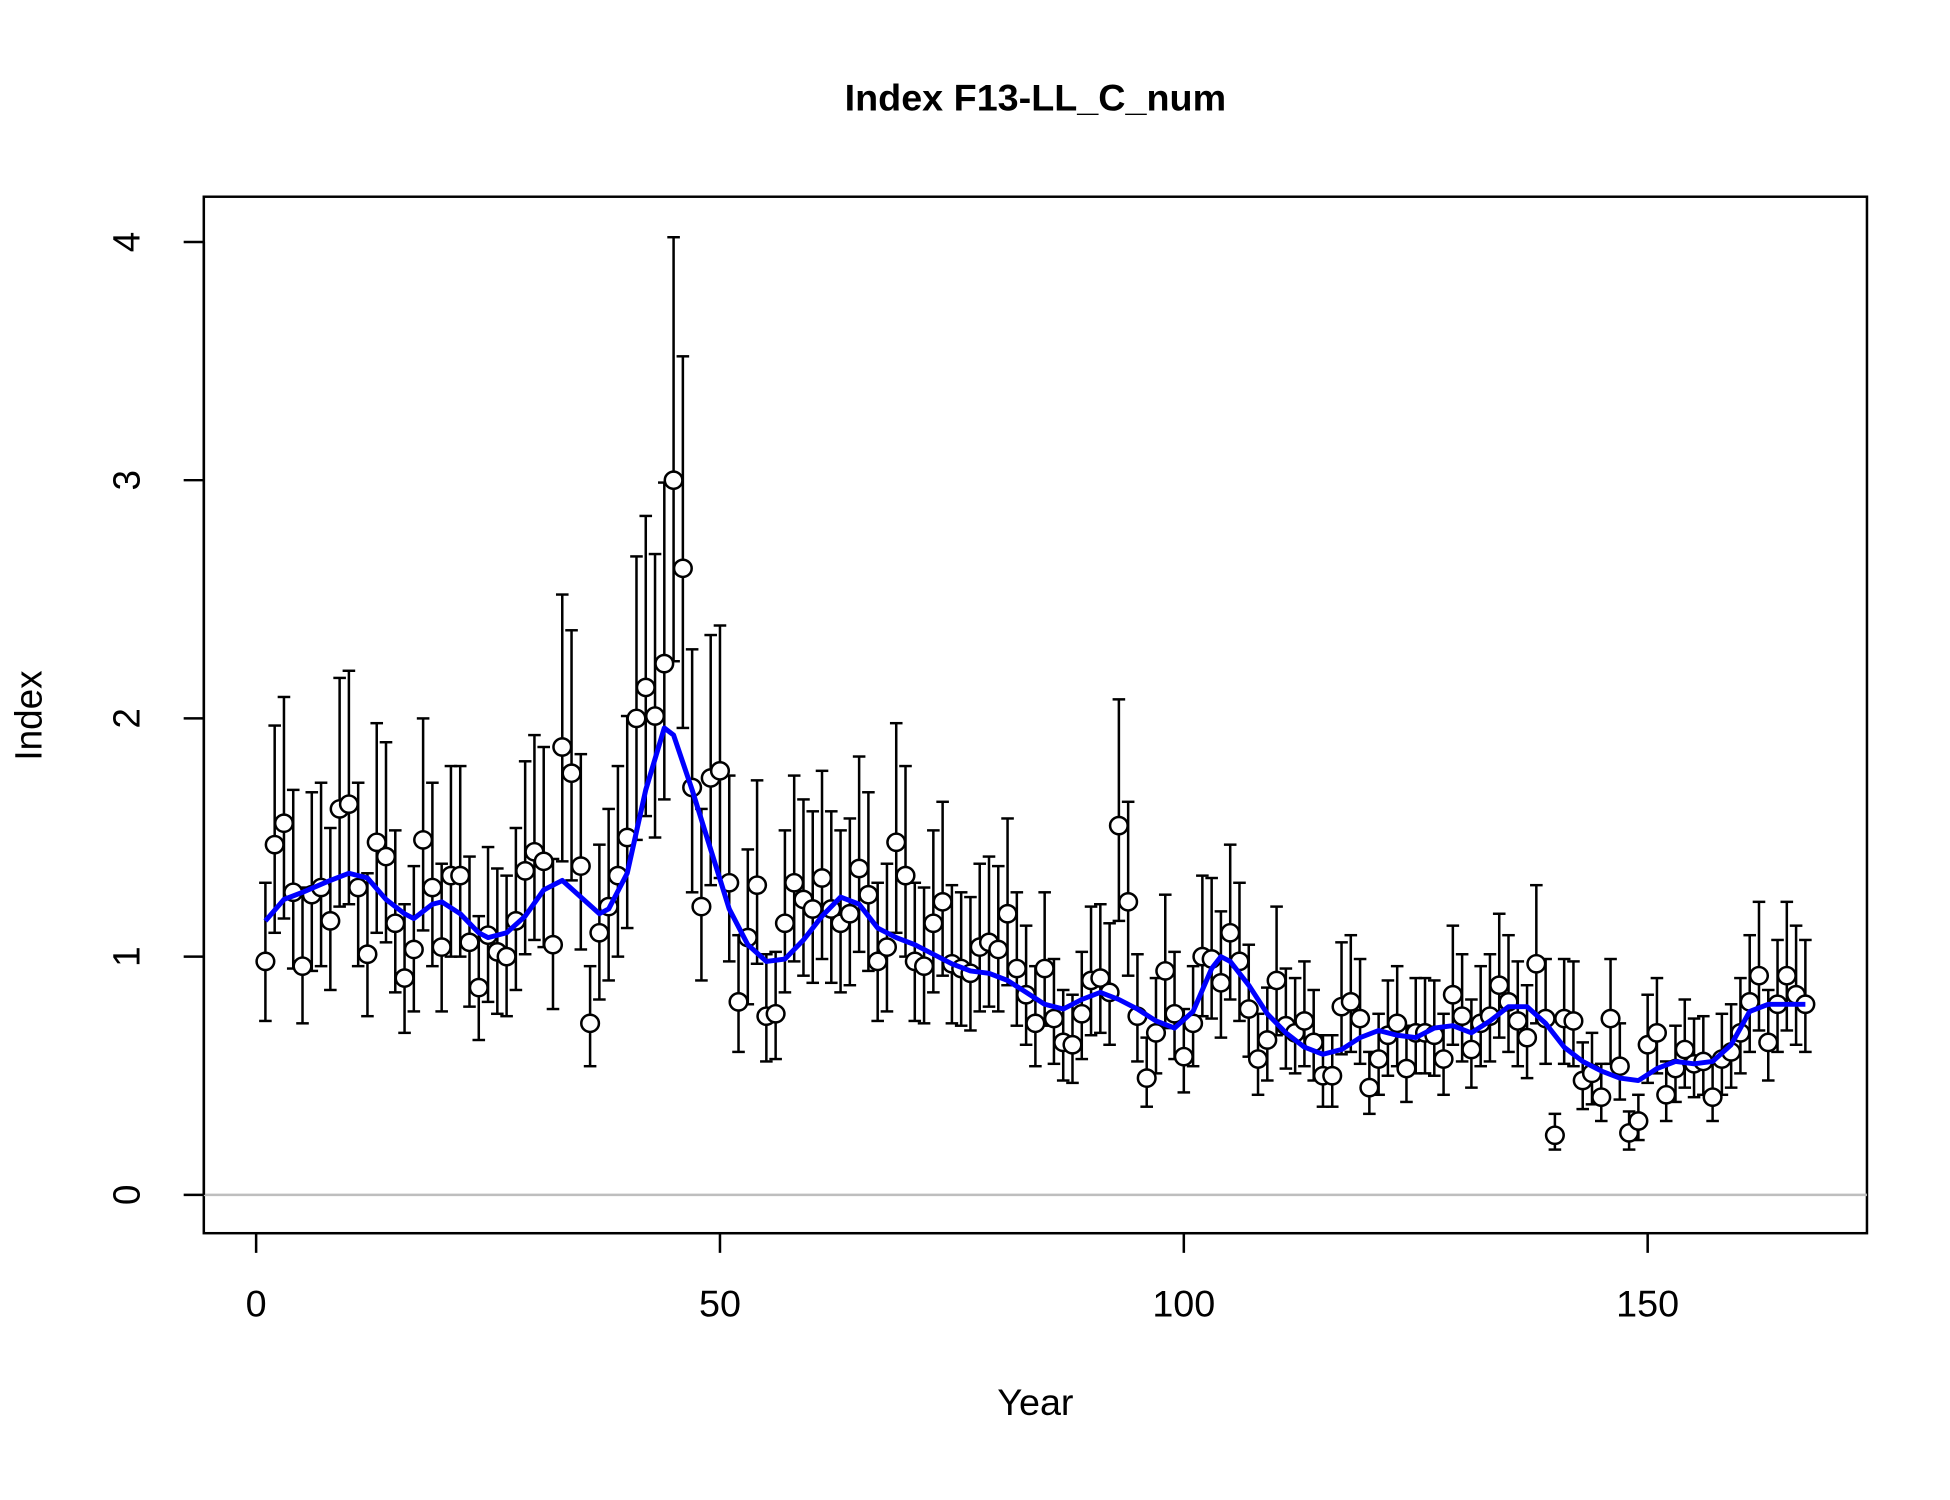 The height and width of the screenshot is (1500, 1950). What do you see at coordinates (256, 1304) in the screenshot?
I see `x-tick-label: 0` at bounding box center [256, 1304].